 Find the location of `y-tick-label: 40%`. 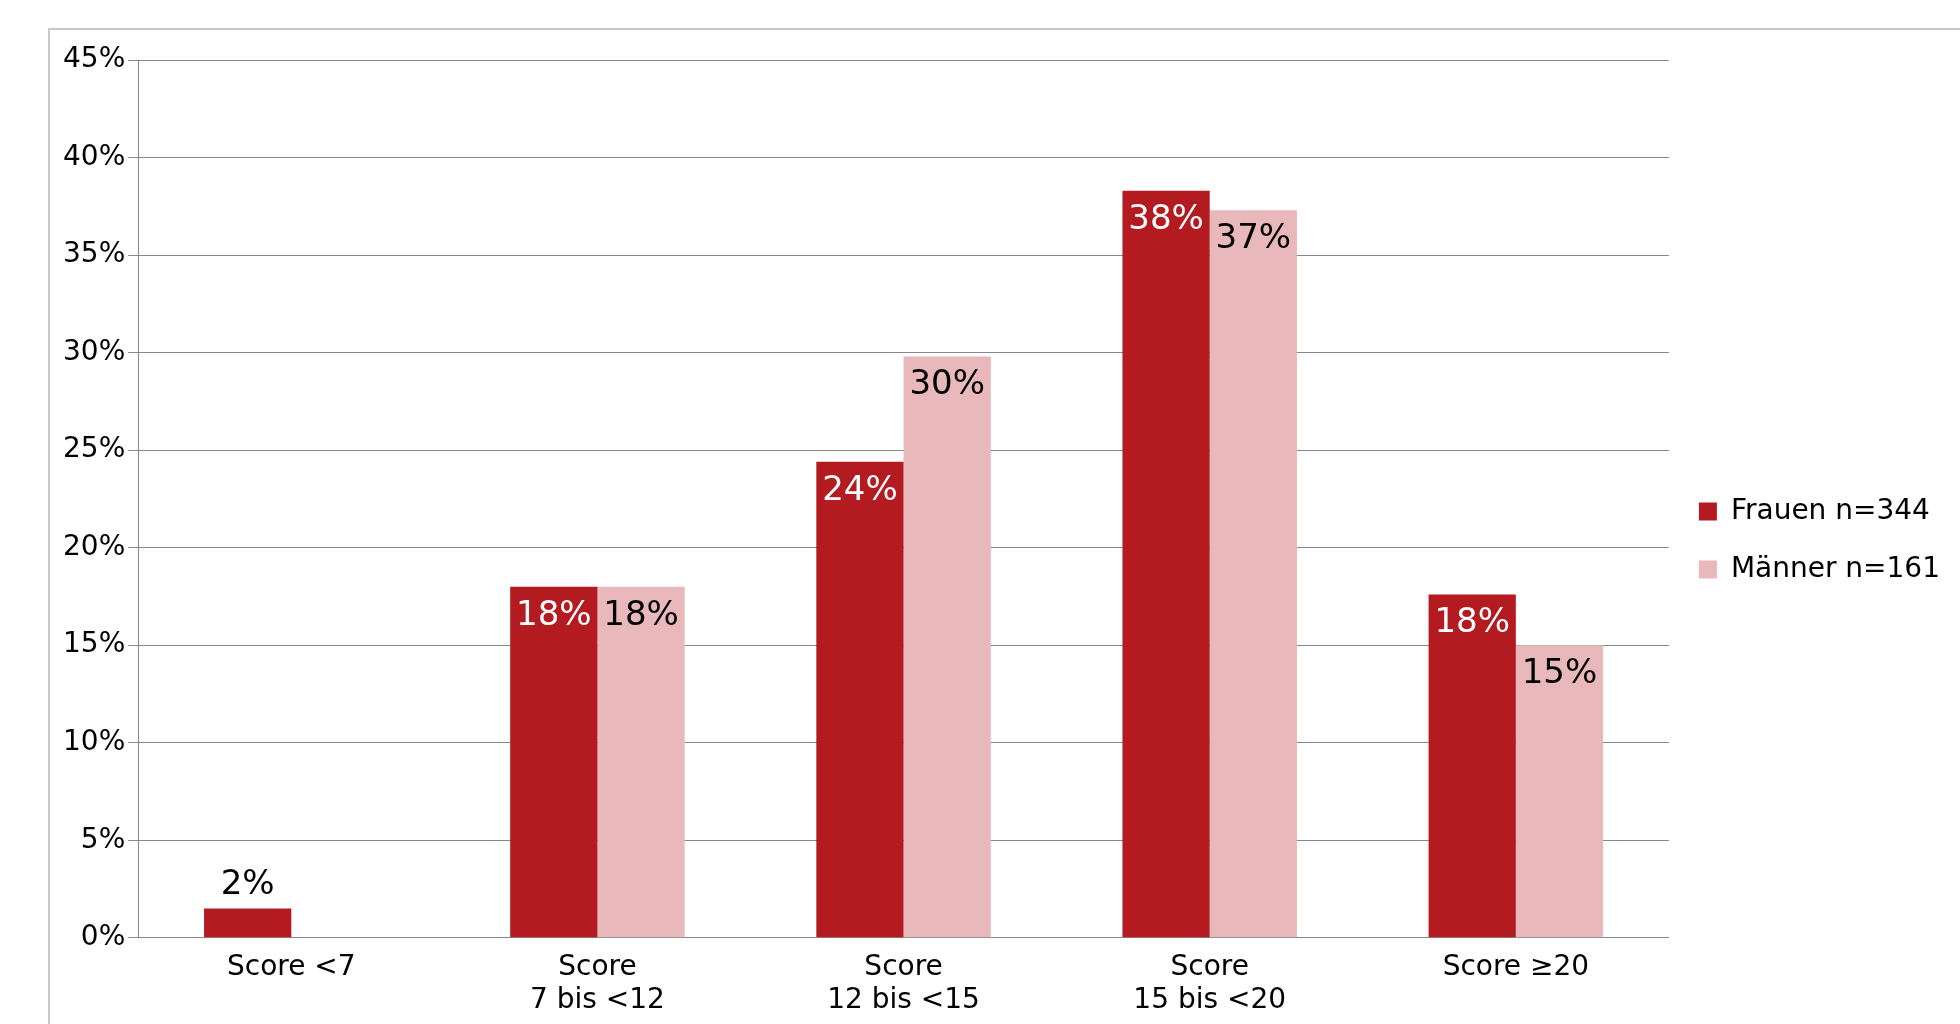

y-tick-label: 40% is located at coordinates (94, 155).